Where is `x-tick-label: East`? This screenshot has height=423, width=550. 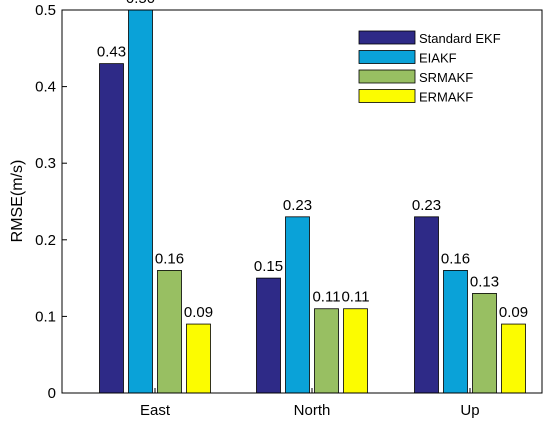 x-tick-label: East is located at coordinates (155, 410).